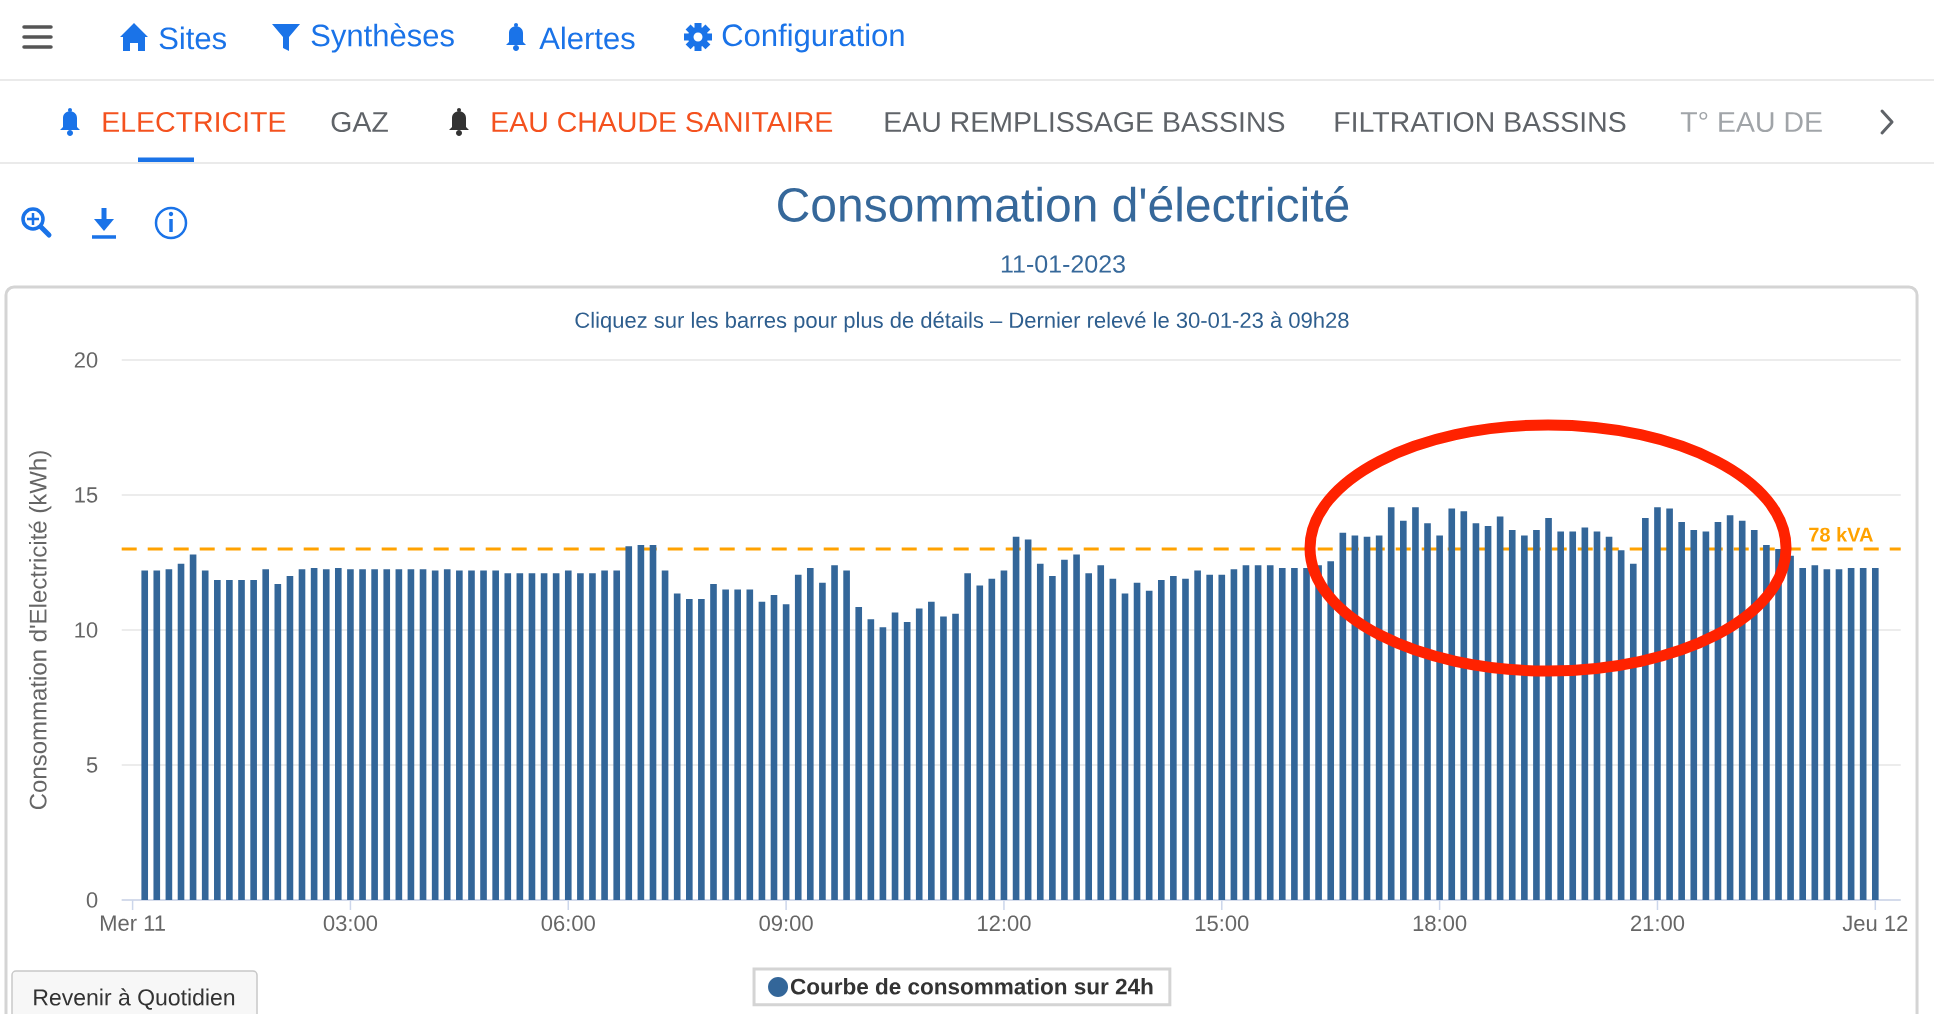 Image resolution: width=1934 pixels, height=1014 pixels. I want to click on y-tick-label: 10, so click(86, 630).